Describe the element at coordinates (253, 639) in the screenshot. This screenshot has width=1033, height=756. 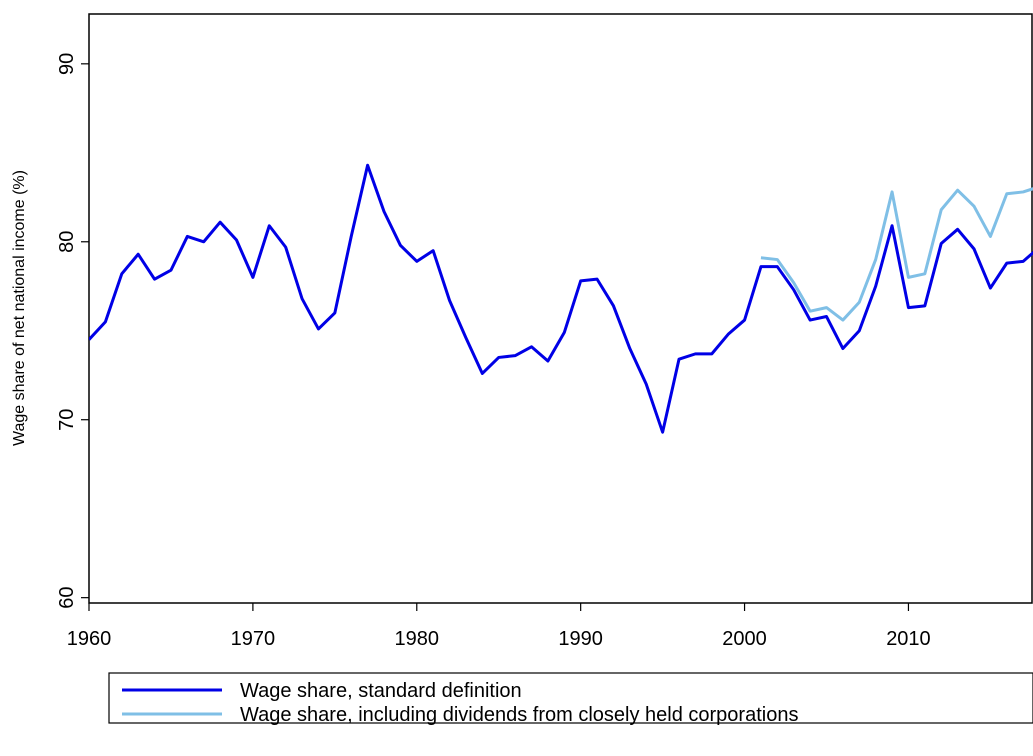
I see `x-tick-label: 1970` at that location.